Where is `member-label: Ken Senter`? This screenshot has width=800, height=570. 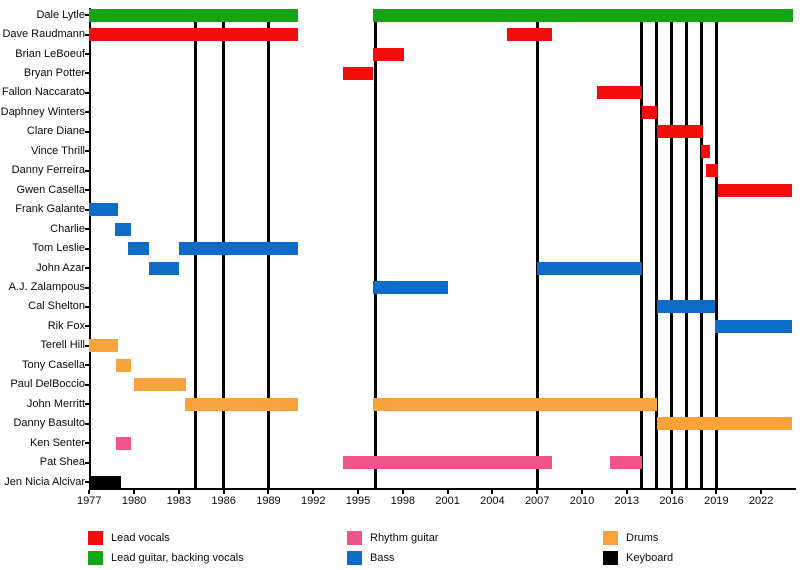 member-label: Ken Senter is located at coordinates (57, 442).